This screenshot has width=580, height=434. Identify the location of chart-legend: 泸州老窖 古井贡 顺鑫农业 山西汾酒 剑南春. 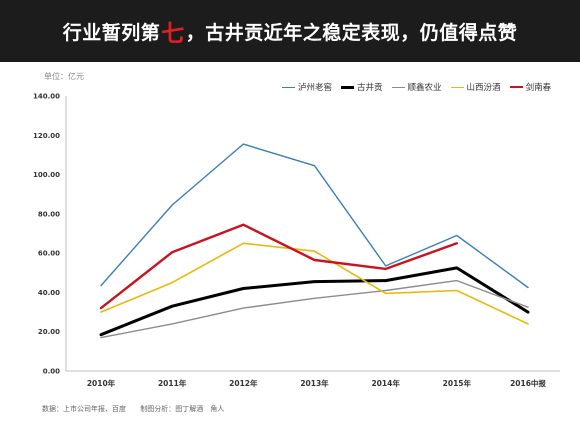
(427, 87).